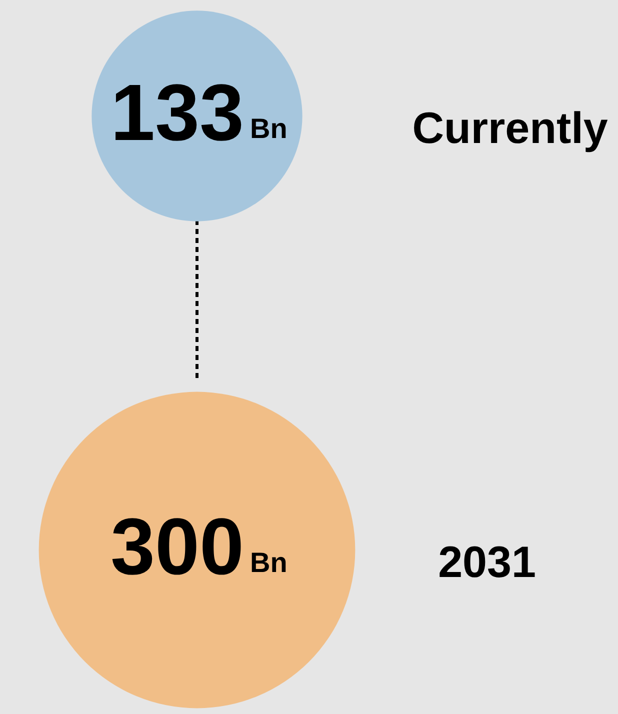 The height and width of the screenshot is (714, 618). Describe the element at coordinates (177, 112) in the screenshot. I see `data-label: 133` at that location.